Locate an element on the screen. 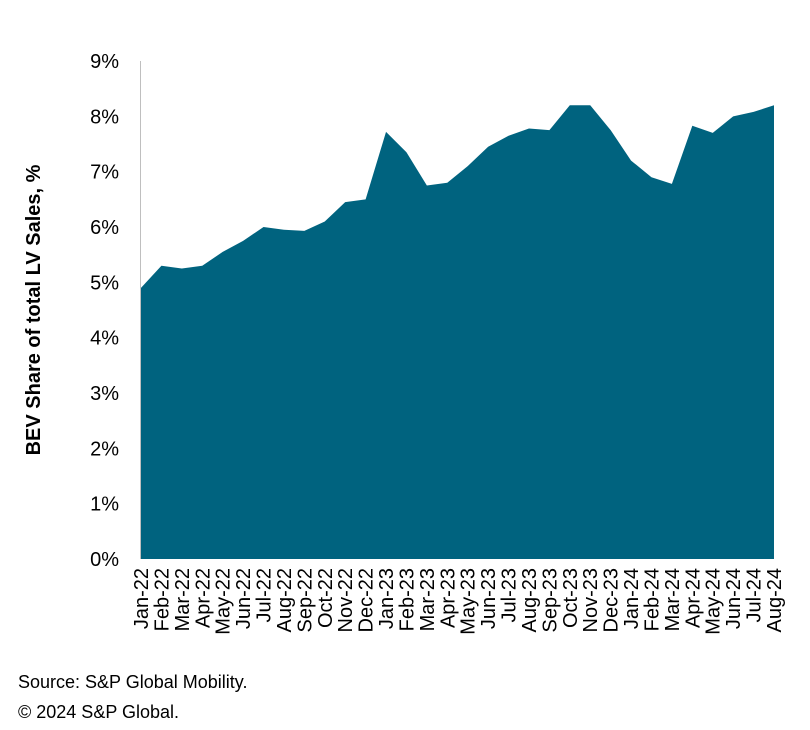 This screenshot has width=810, height=730. y-axis-ticks: 0% 1% 2% 3% 4% 5% 6% 7% 8% 9% is located at coordinates (104, 311).